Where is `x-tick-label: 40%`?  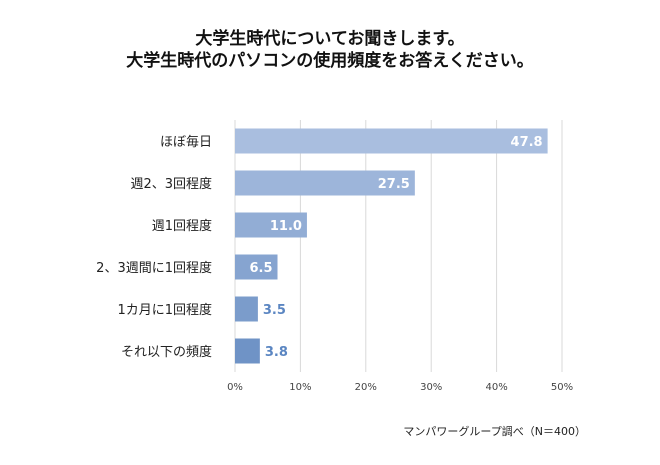 x-tick-label: 40% is located at coordinates (496, 387).